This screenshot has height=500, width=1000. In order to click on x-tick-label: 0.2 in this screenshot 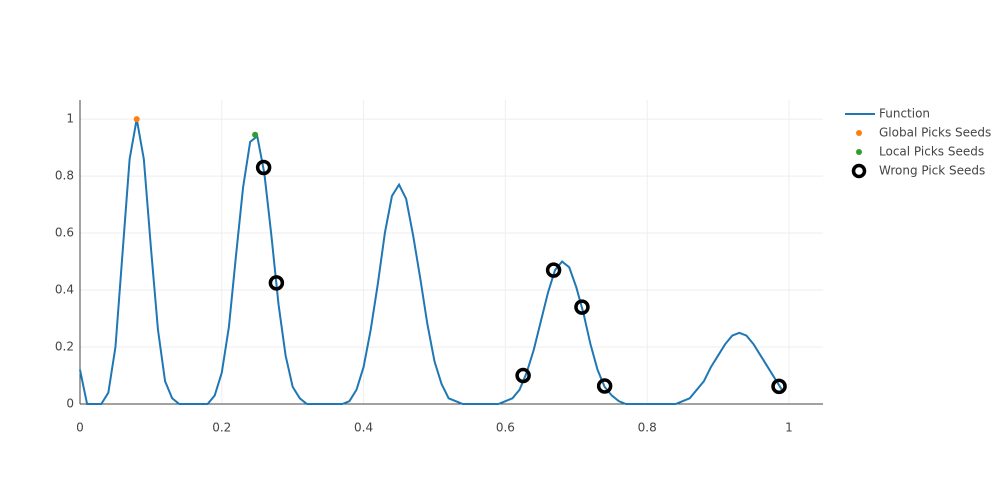, I will do `click(221, 428)`.